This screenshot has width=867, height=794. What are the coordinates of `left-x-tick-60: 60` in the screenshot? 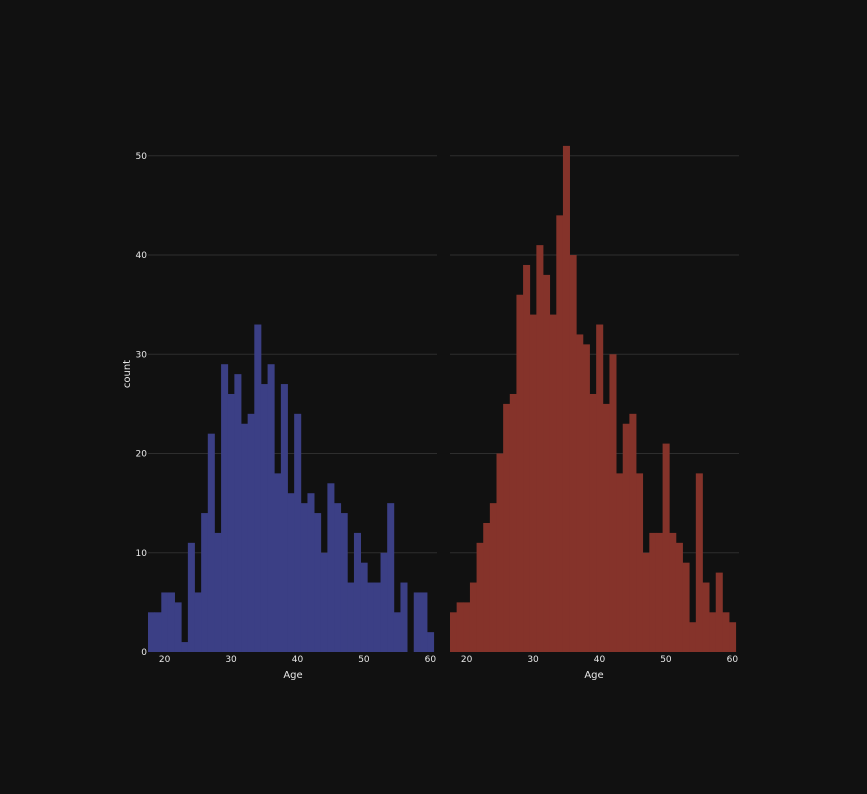 It's located at (431, 660).